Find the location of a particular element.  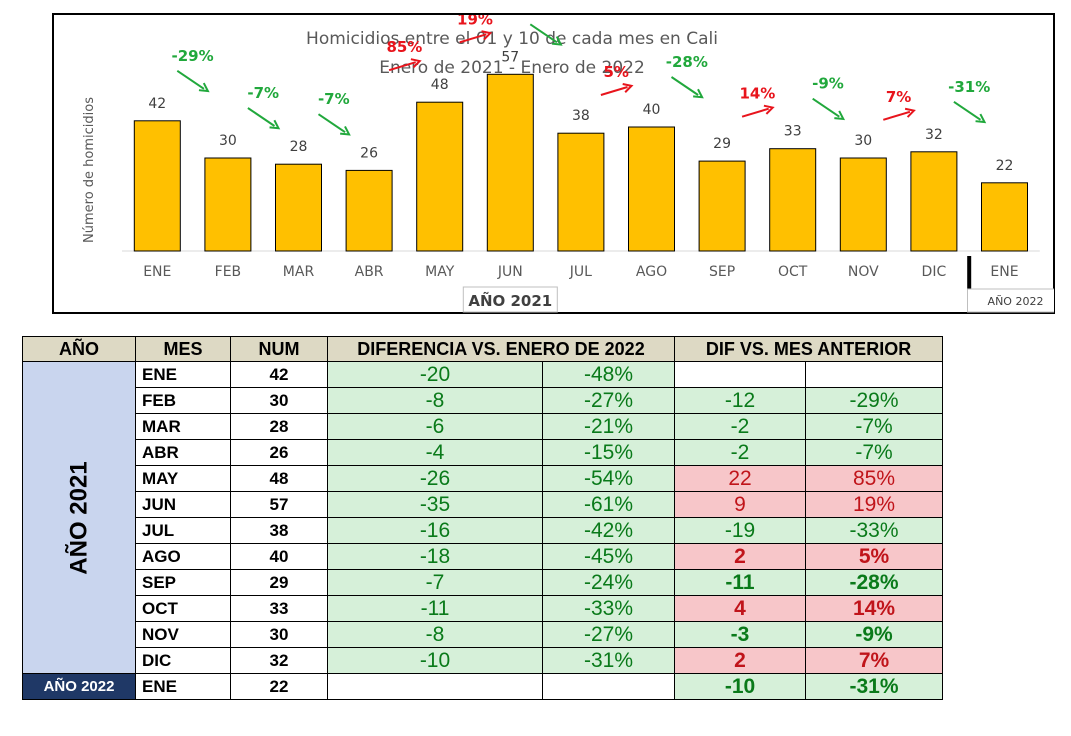

month-cell: FEB is located at coordinates (183, 400).